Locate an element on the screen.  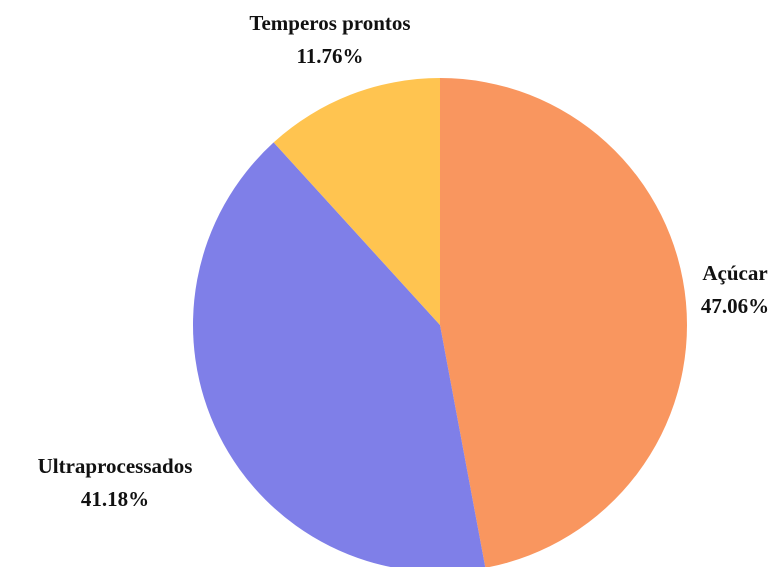
slice-value-label: 47.06% is located at coordinates (735, 306).